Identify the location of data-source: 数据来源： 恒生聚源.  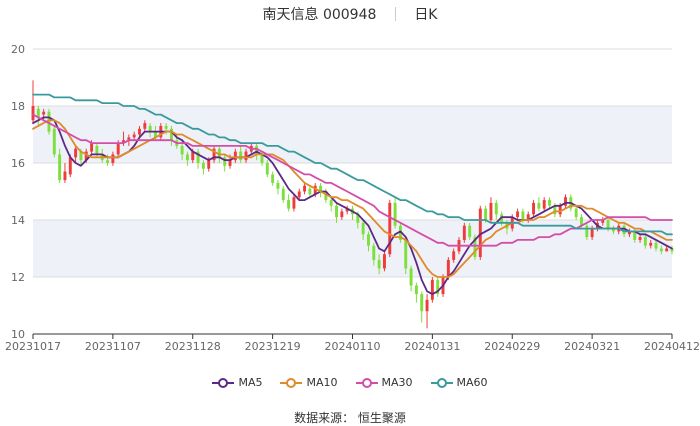
(350, 417).